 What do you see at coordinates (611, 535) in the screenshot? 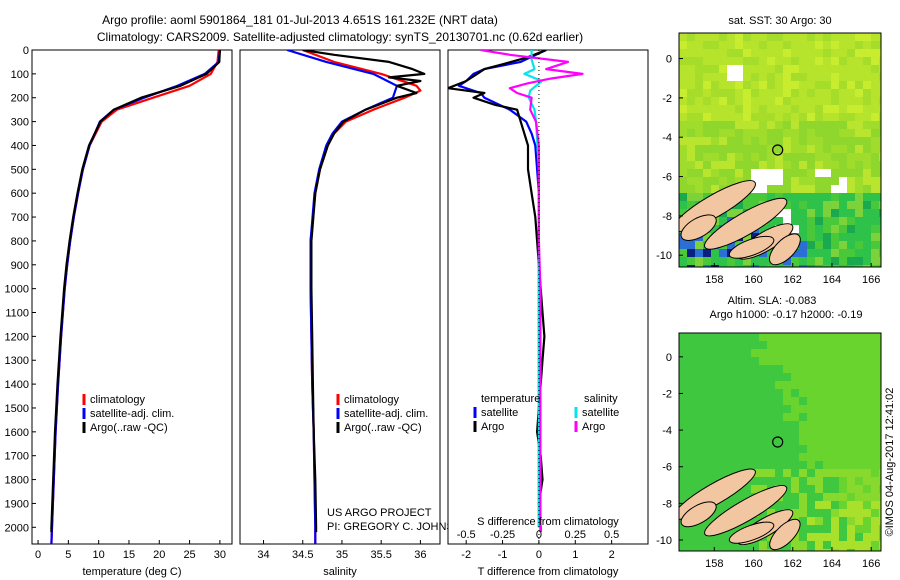
I see `top-x-tick-label: 0.5` at bounding box center [611, 535].